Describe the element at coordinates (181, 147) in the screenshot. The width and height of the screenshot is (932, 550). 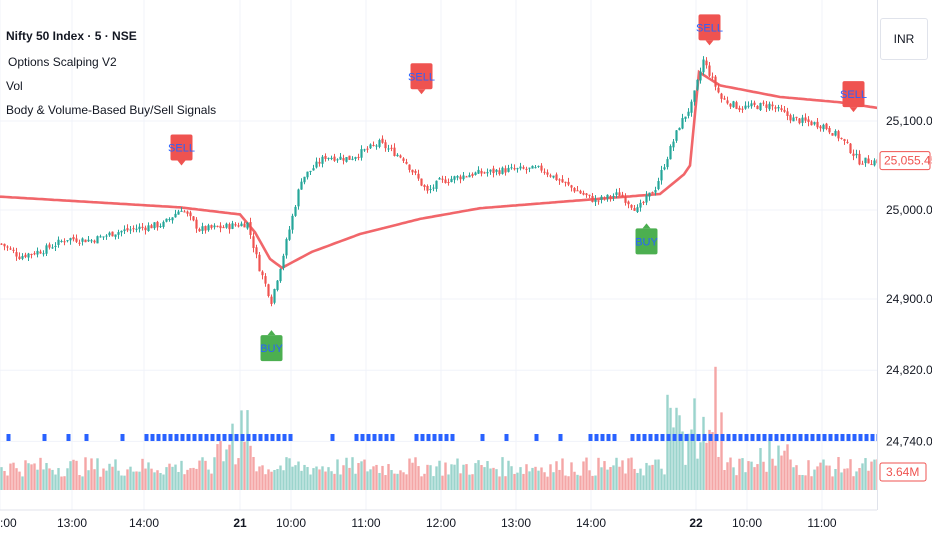
I see `sell-signal-box` at that location.